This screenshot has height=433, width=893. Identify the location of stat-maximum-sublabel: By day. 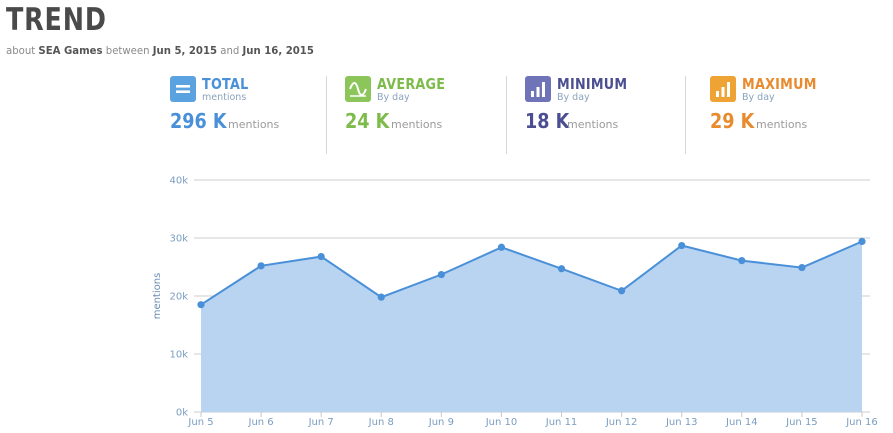
(758, 97).